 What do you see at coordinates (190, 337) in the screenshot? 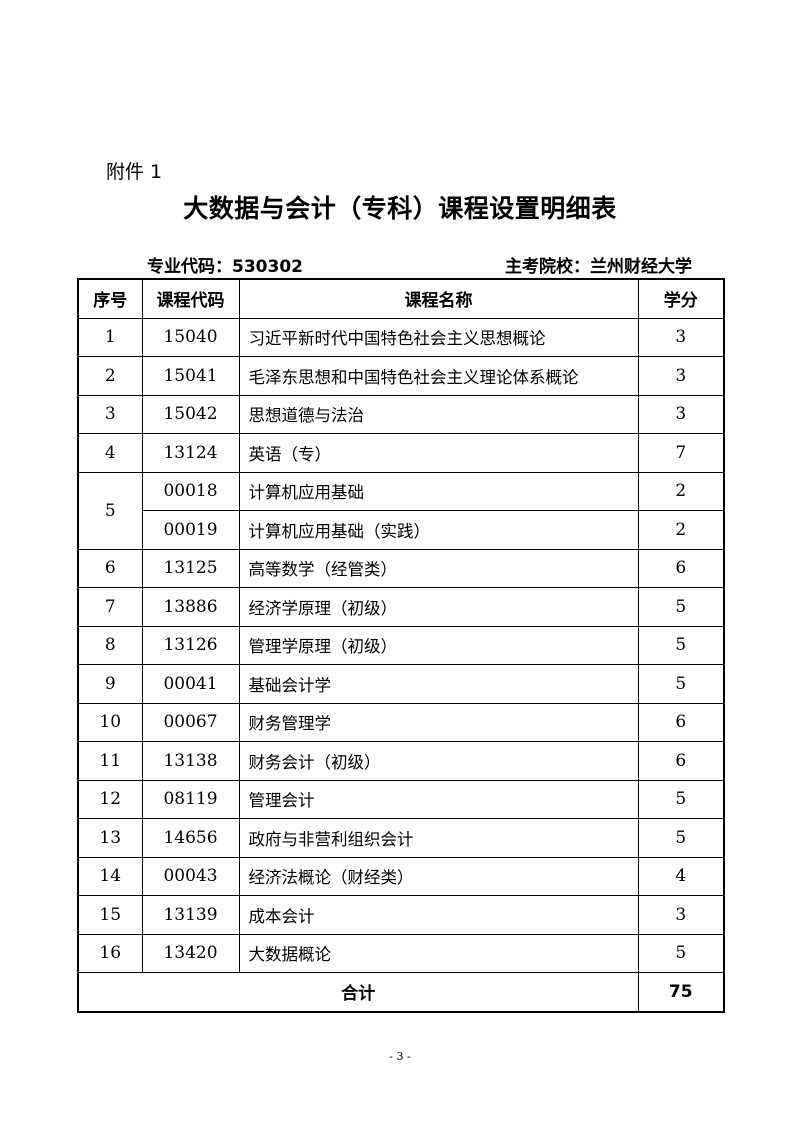
I see `cell-code: 15040` at bounding box center [190, 337].